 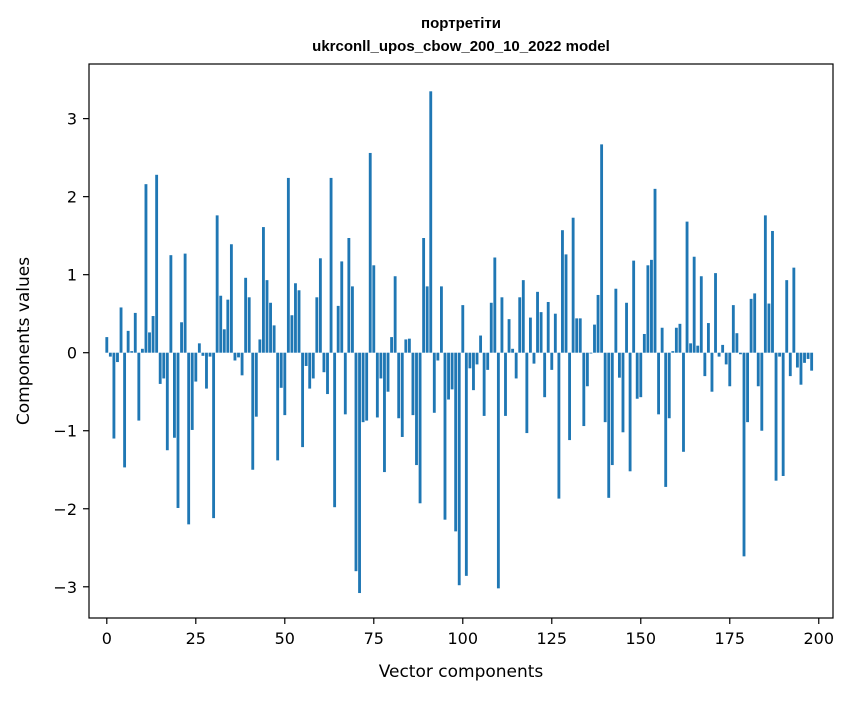 I want to click on x-tick-label: 150, so click(x=640, y=638).